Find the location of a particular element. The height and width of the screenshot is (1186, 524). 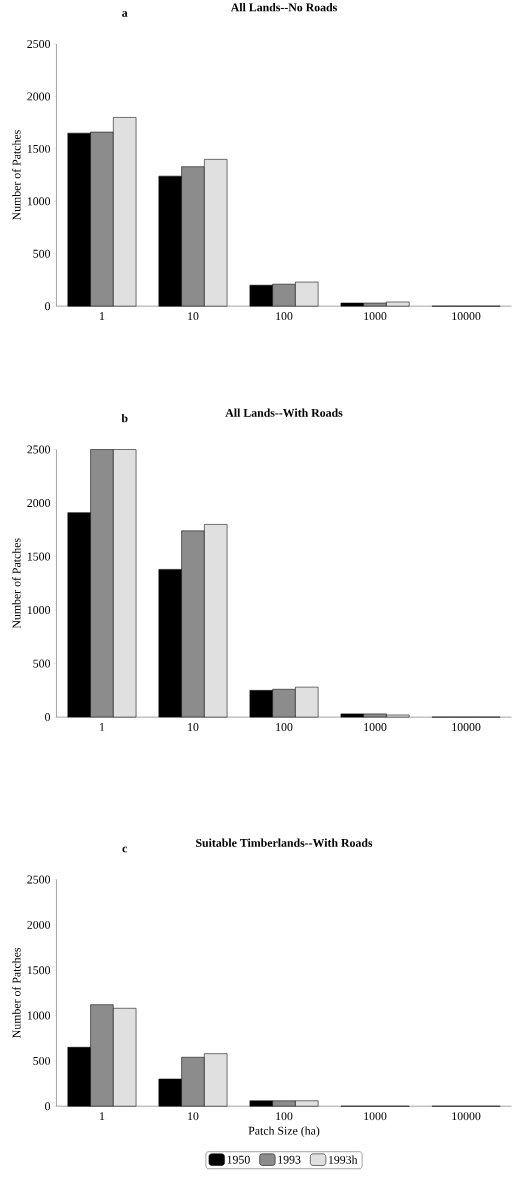

legend-label: 1993h is located at coordinates (343, 1159).